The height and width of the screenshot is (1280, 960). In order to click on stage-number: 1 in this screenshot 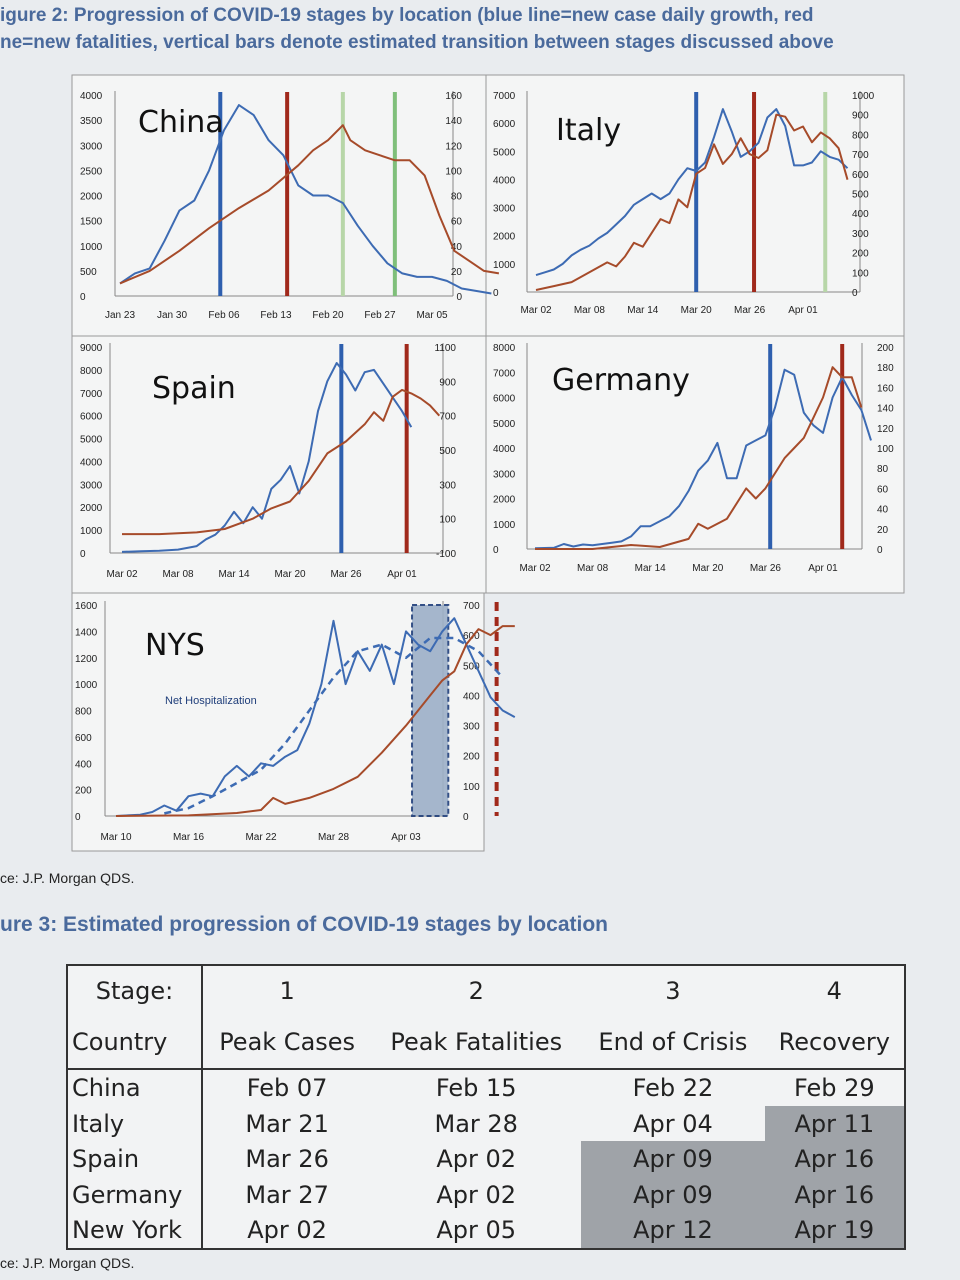, I will do `click(287, 991)`.